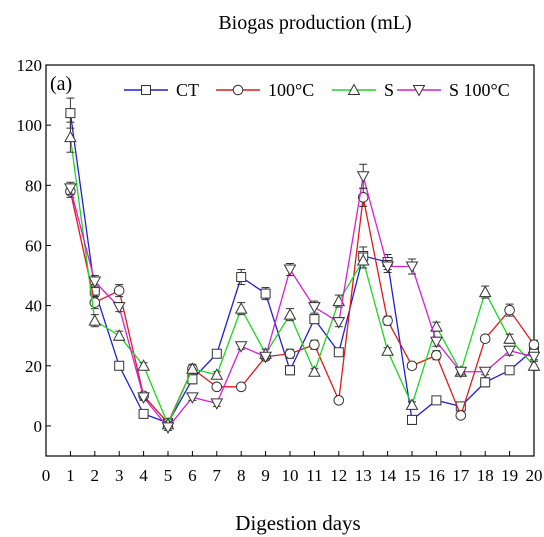 The image size is (544, 537). What do you see at coordinates (168, 475) in the screenshot?
I see `x-tick-label: 5` at bounding box center [168, 475].